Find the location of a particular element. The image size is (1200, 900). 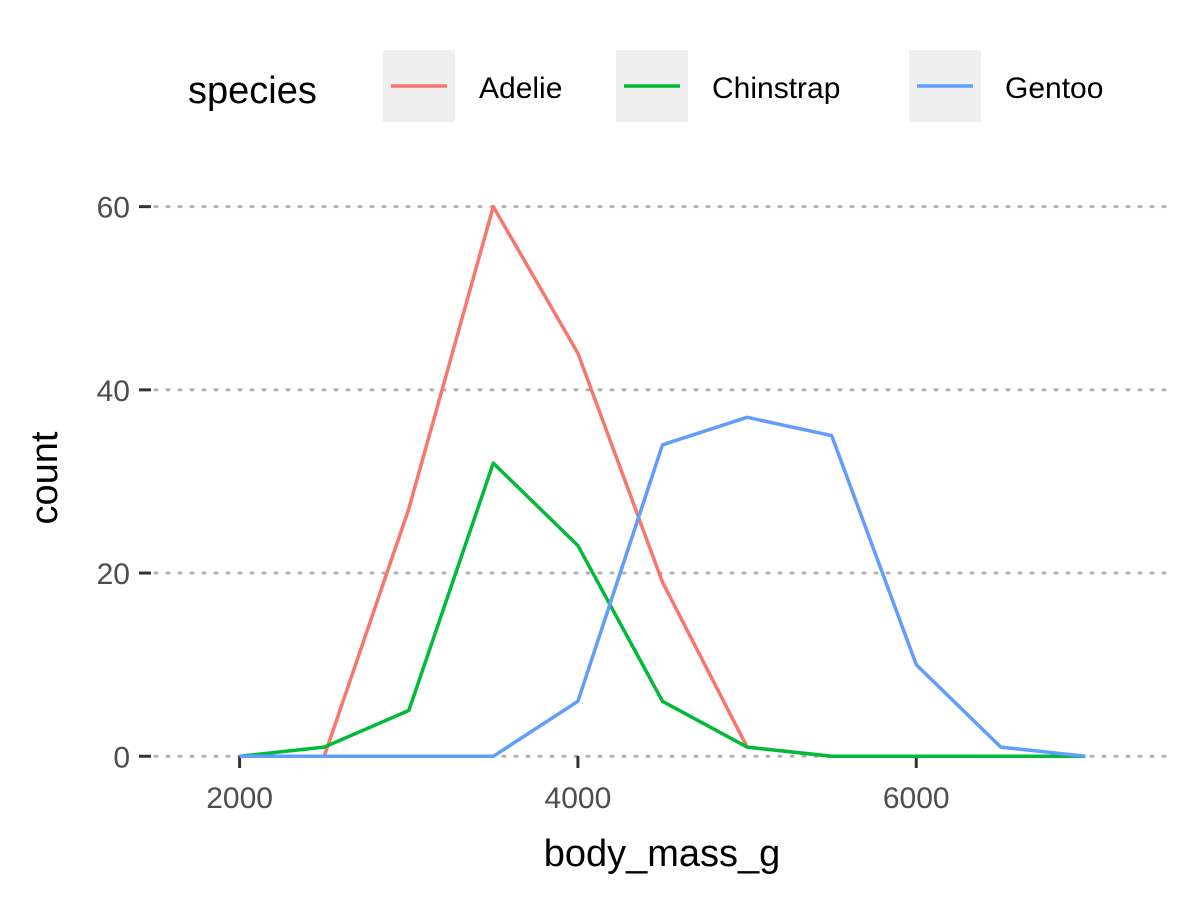

x-tick-label: 4000 is located at coordinates (578, 798).